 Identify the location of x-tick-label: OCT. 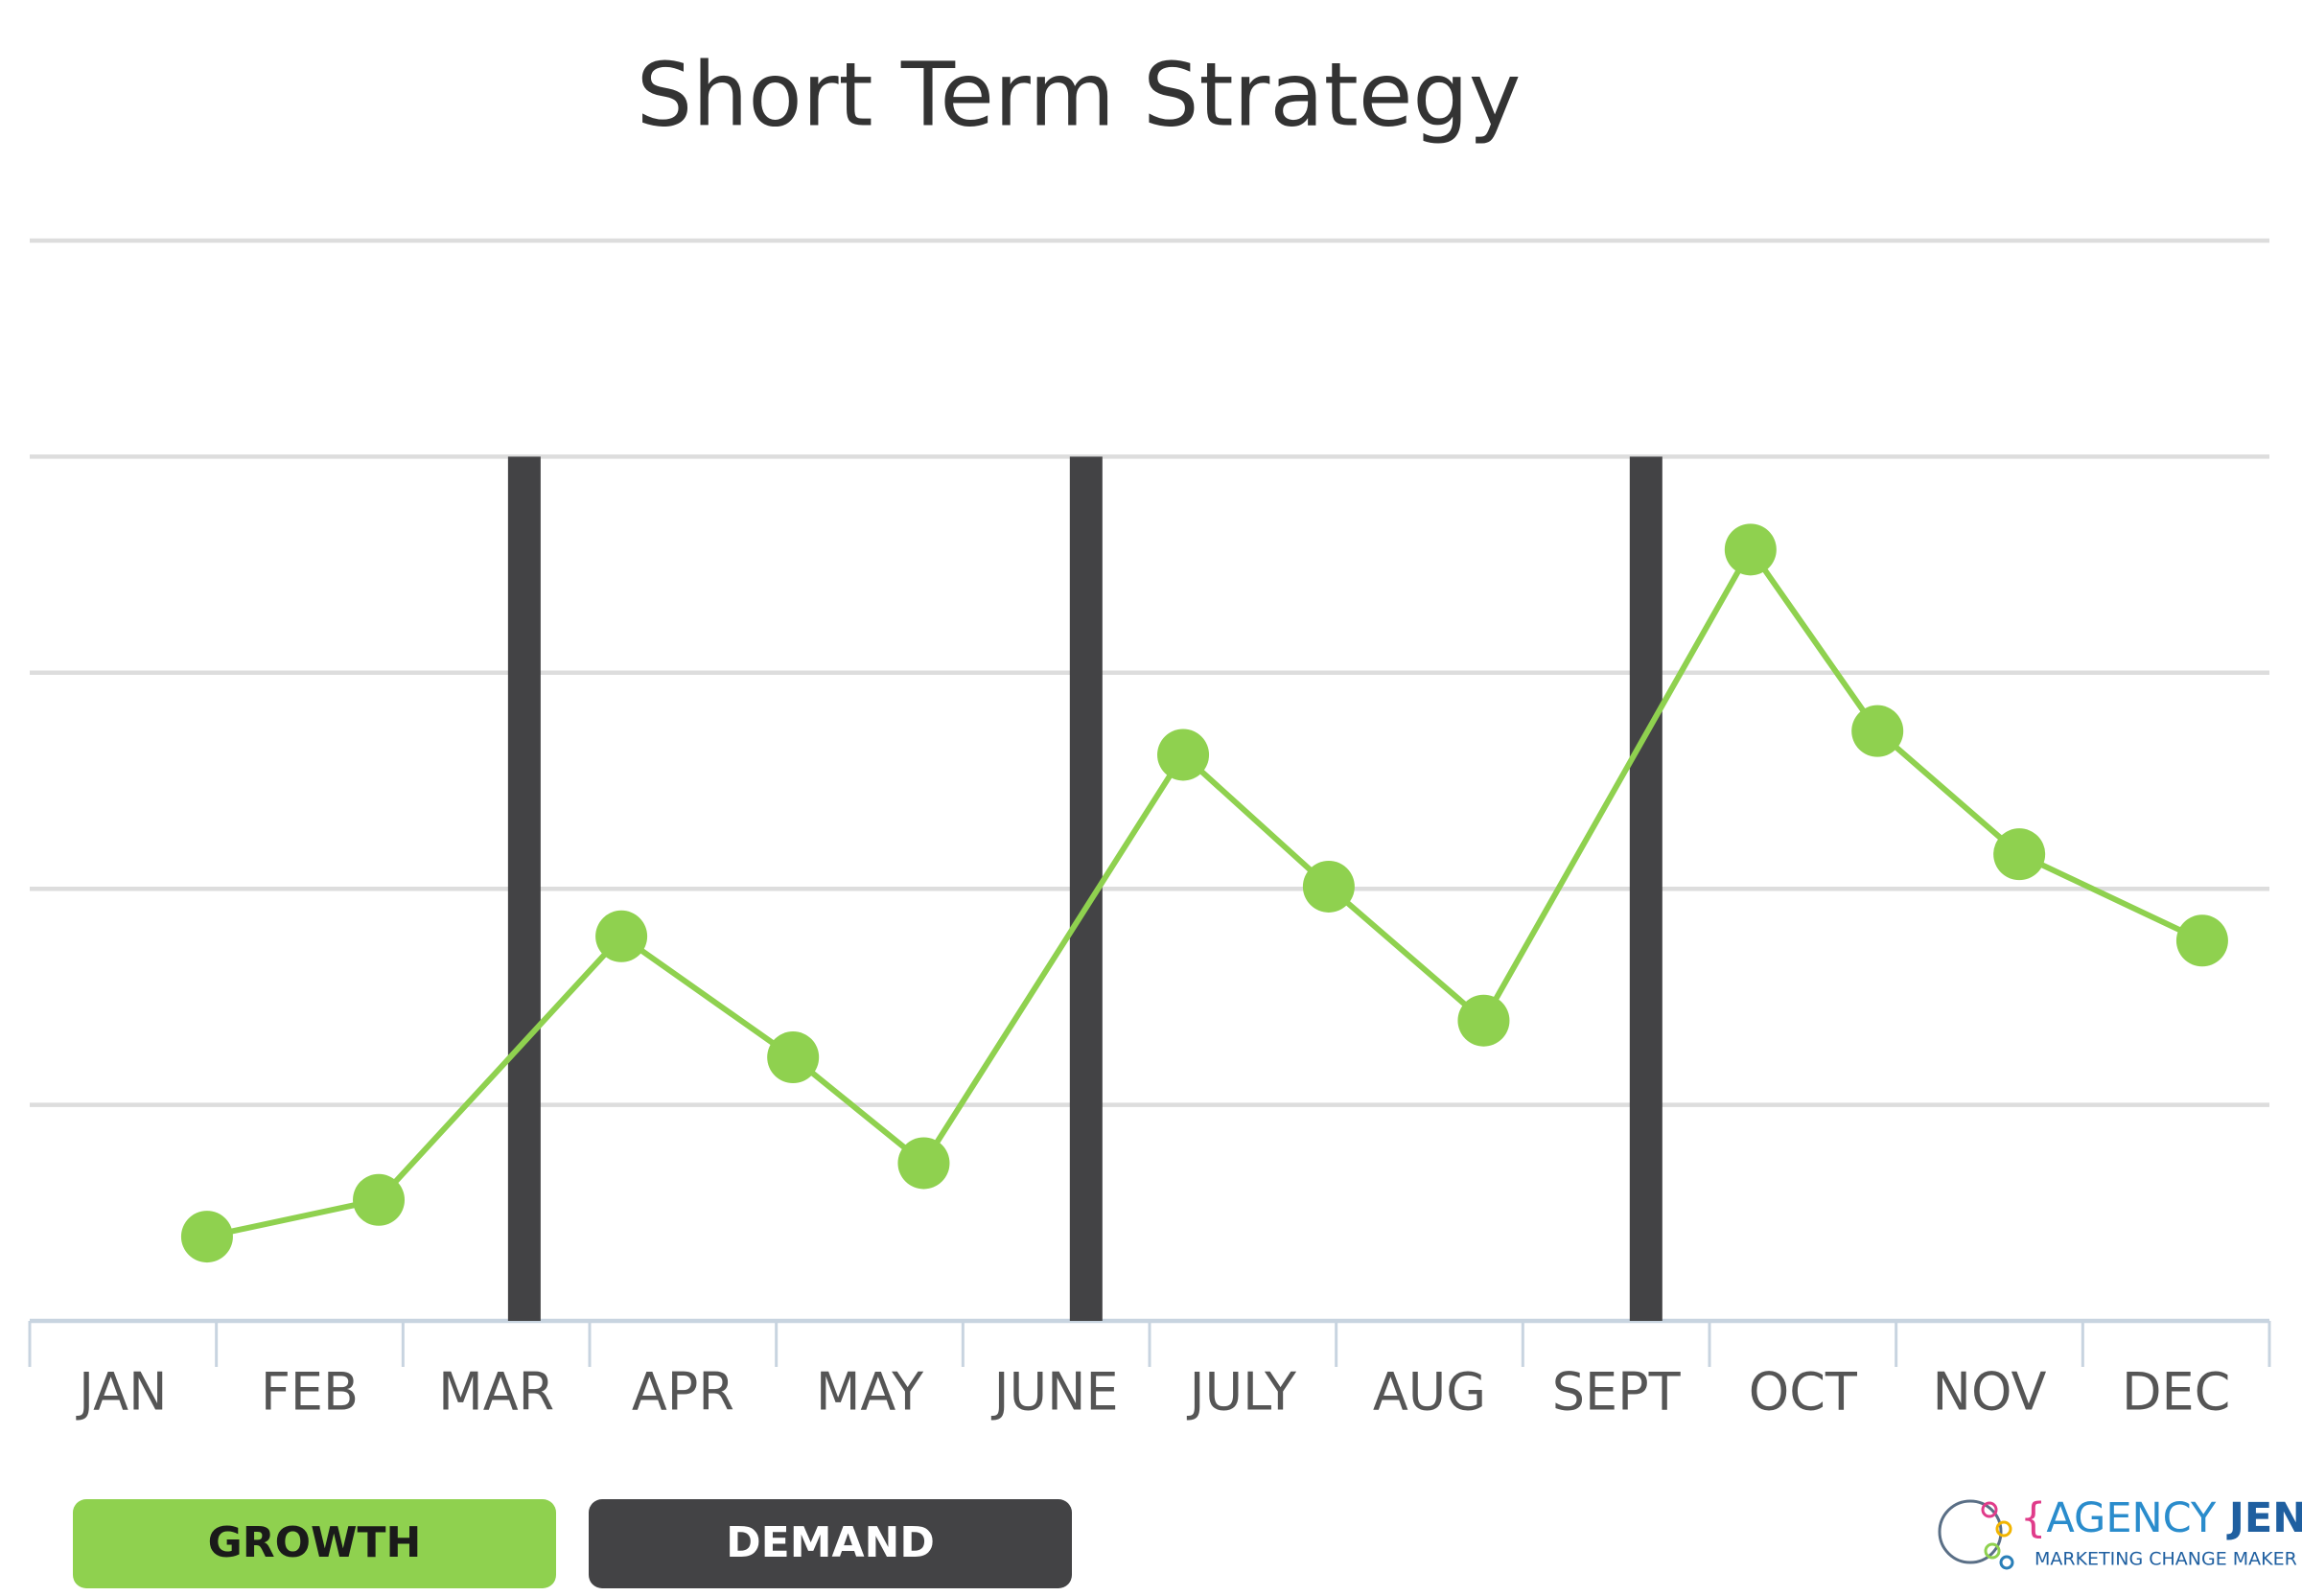
(1803, 1392).